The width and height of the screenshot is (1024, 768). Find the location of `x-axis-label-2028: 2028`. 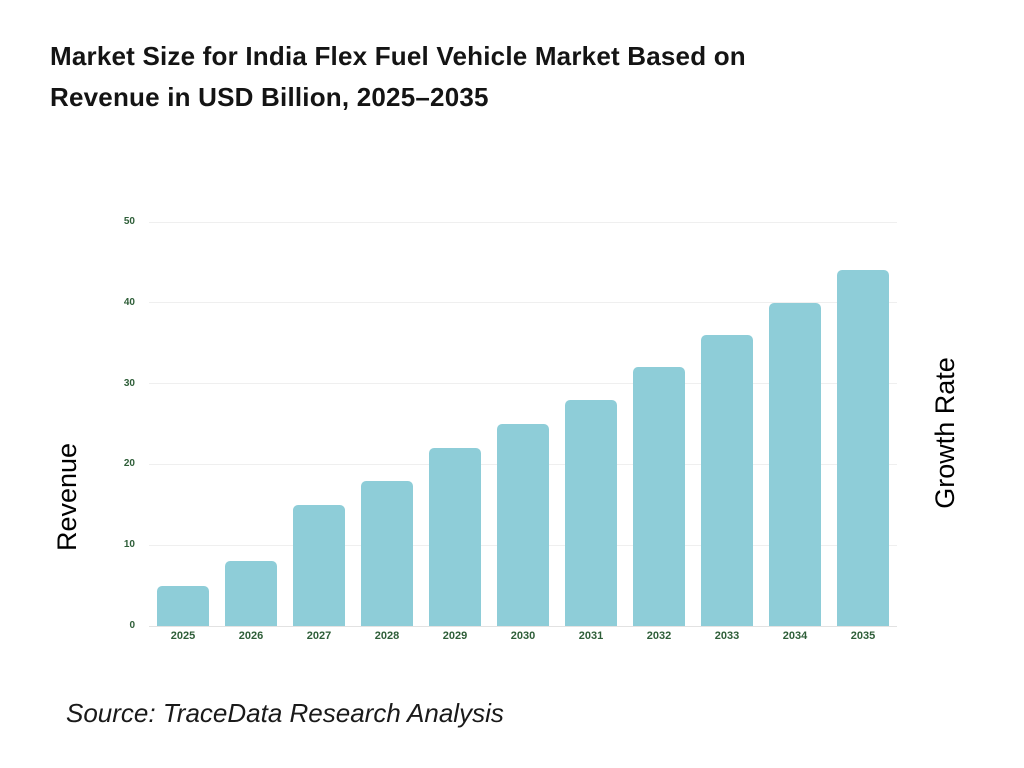

x-axis-label-2028: 2028 is located at coordinates (387, 636).